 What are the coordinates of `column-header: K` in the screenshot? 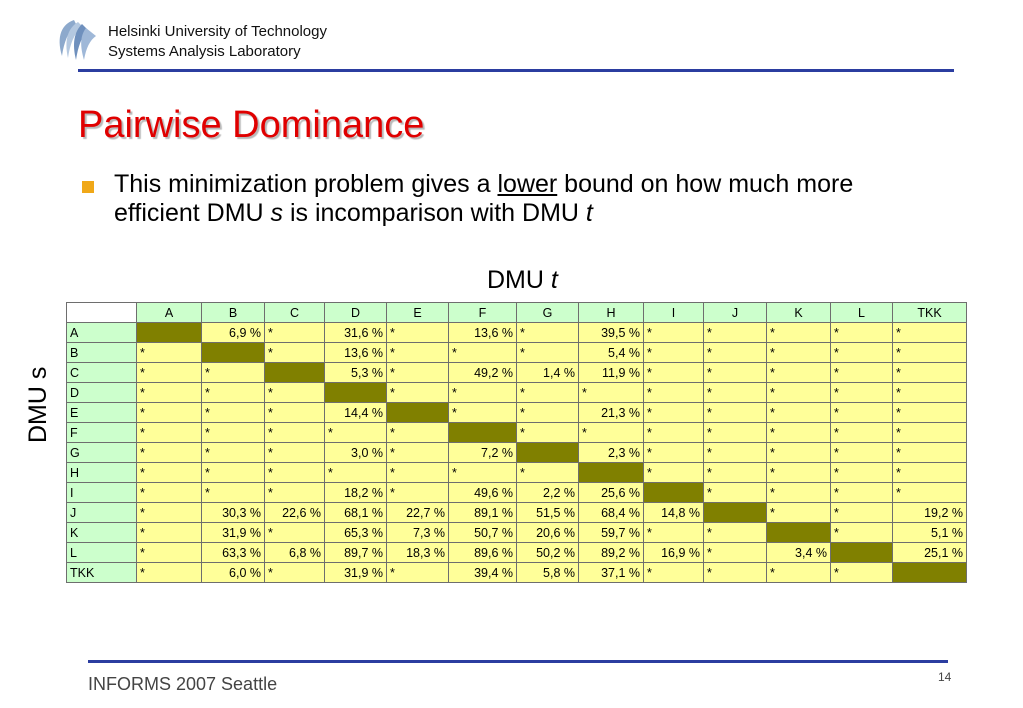 It's located at (798, 312).